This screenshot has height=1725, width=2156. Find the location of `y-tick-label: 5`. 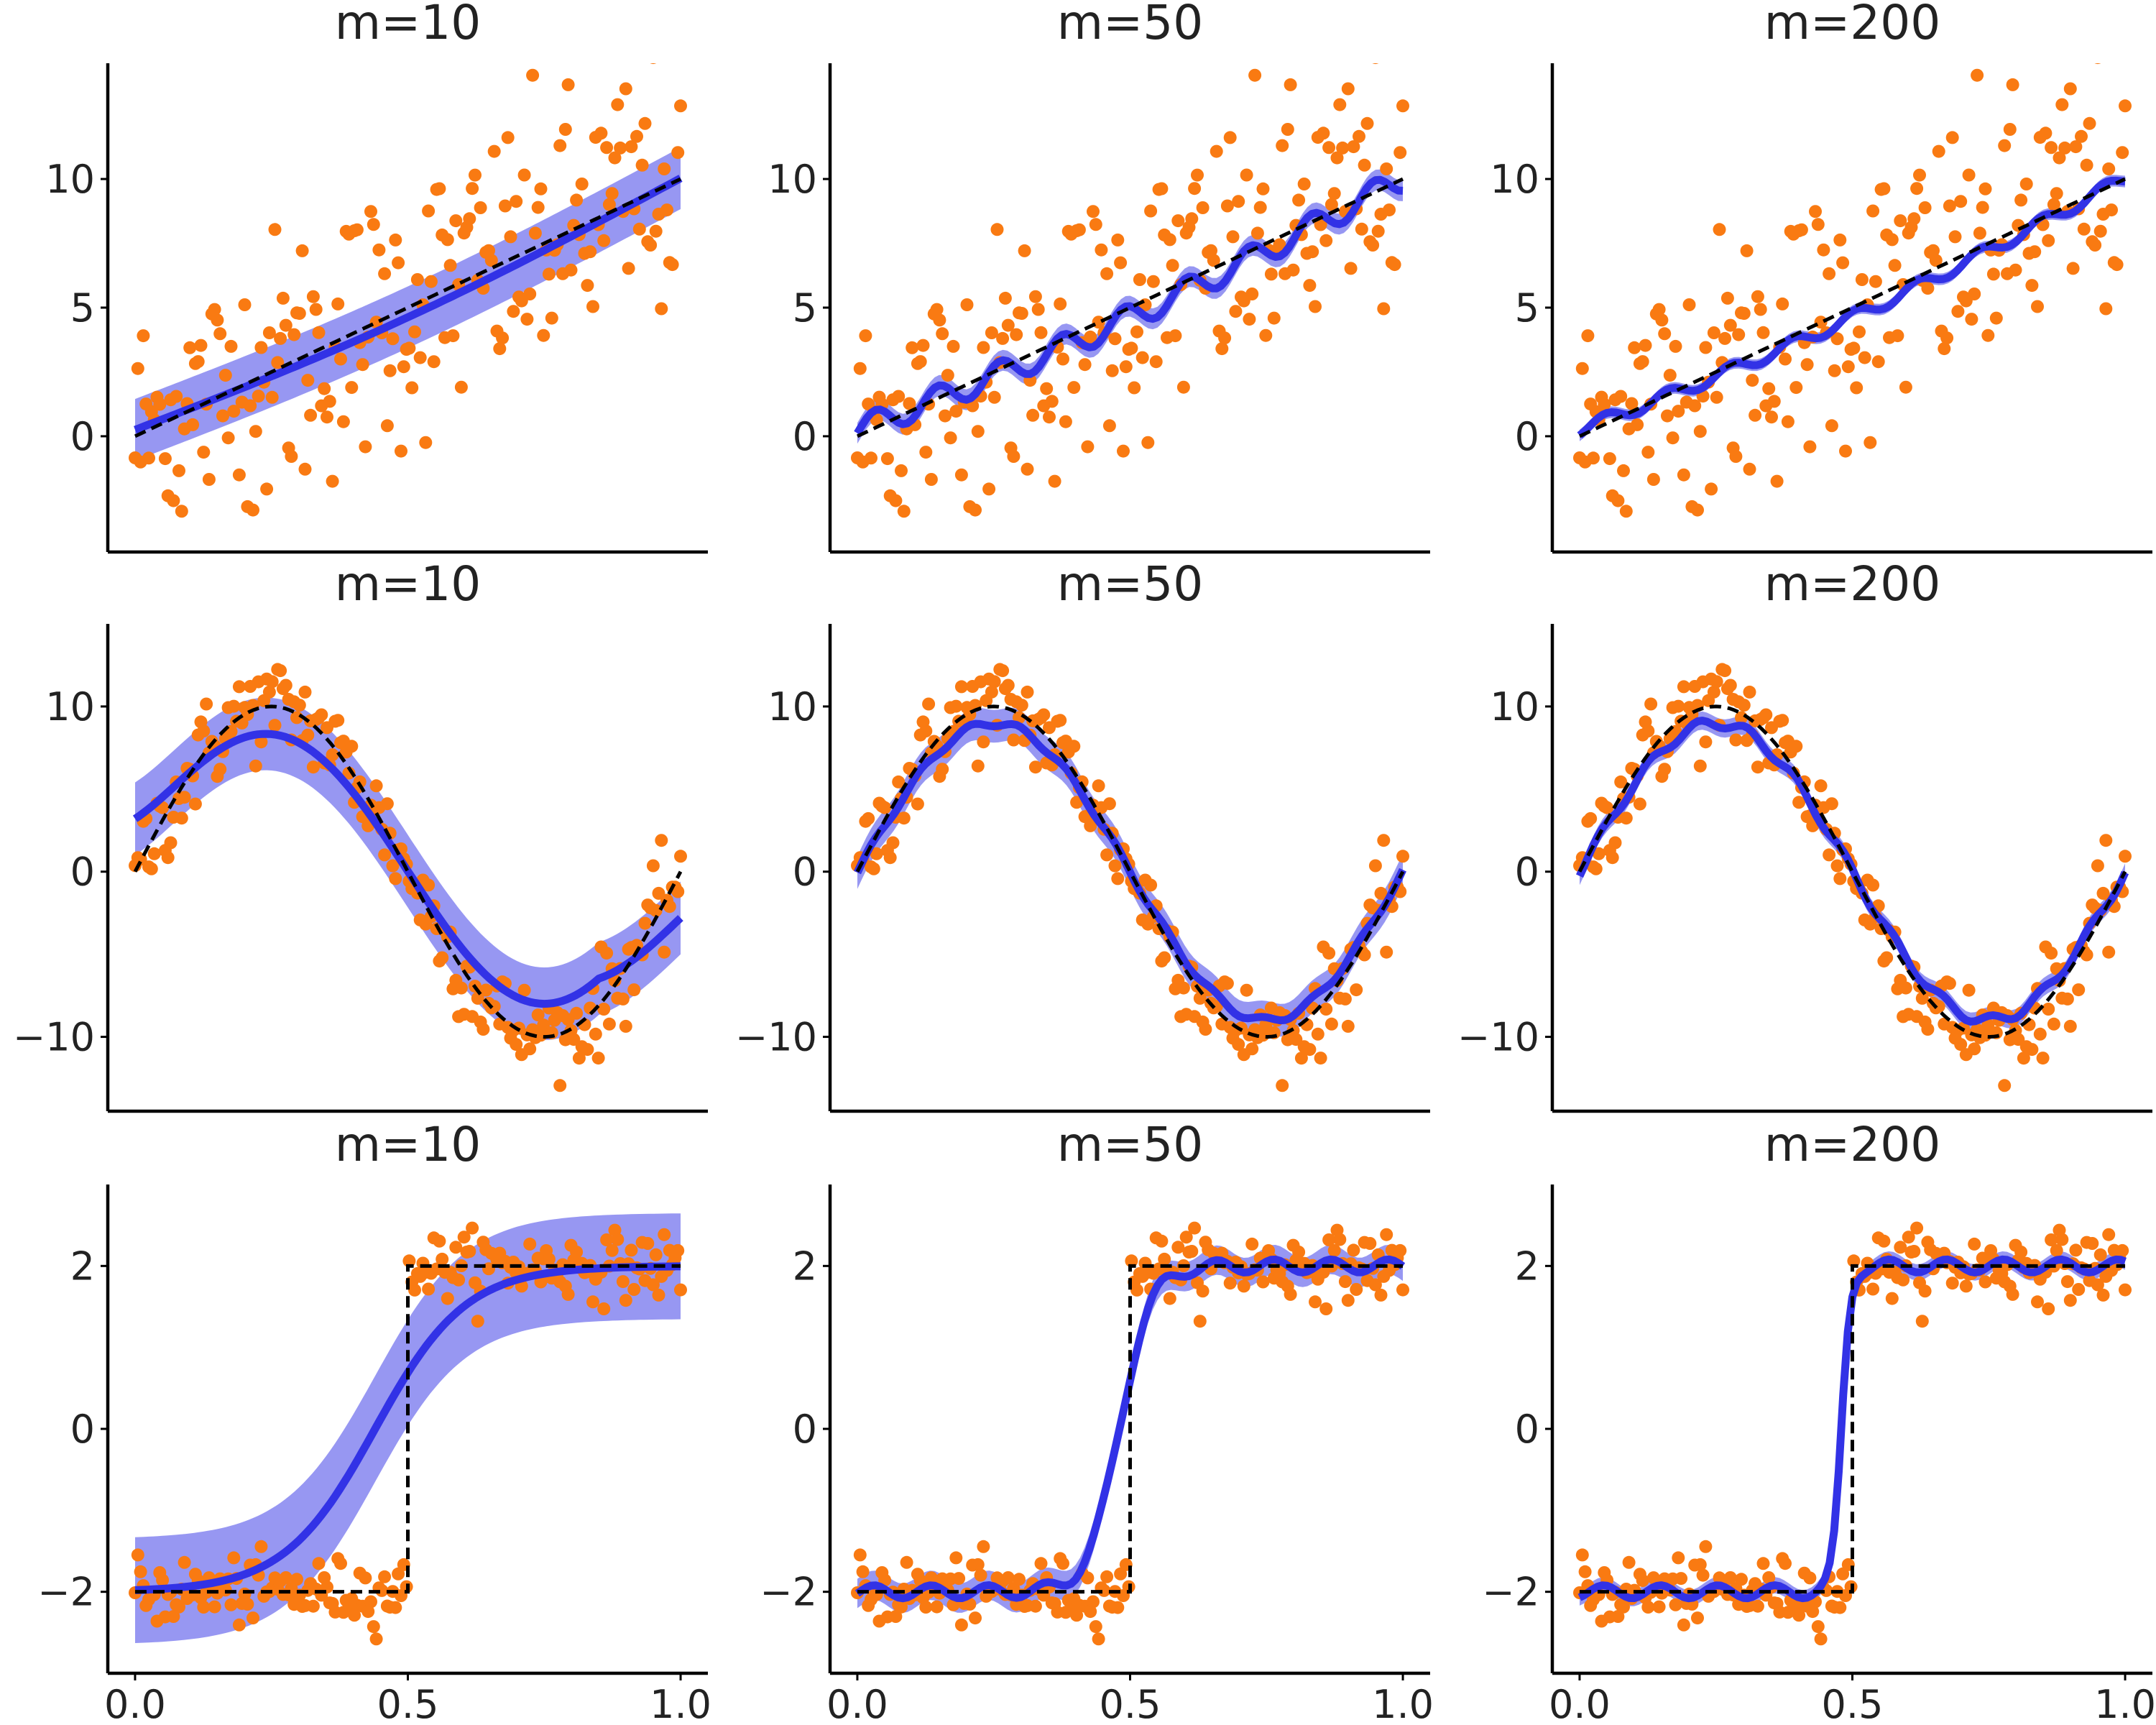

y-tick-label: 5 is located at coordinates (1527, 308).